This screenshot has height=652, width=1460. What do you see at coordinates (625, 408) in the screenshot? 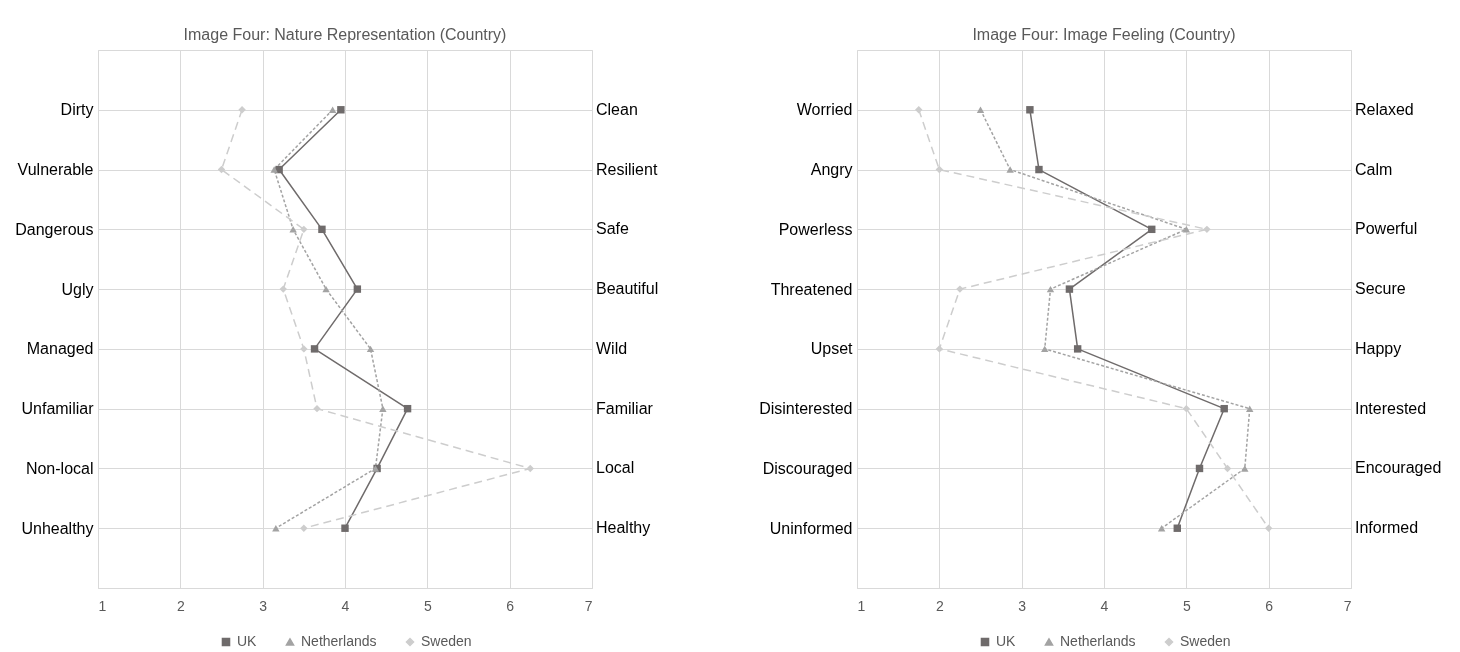
I see `y2-tick-label: Familiar` at bounding box center [625, 408].